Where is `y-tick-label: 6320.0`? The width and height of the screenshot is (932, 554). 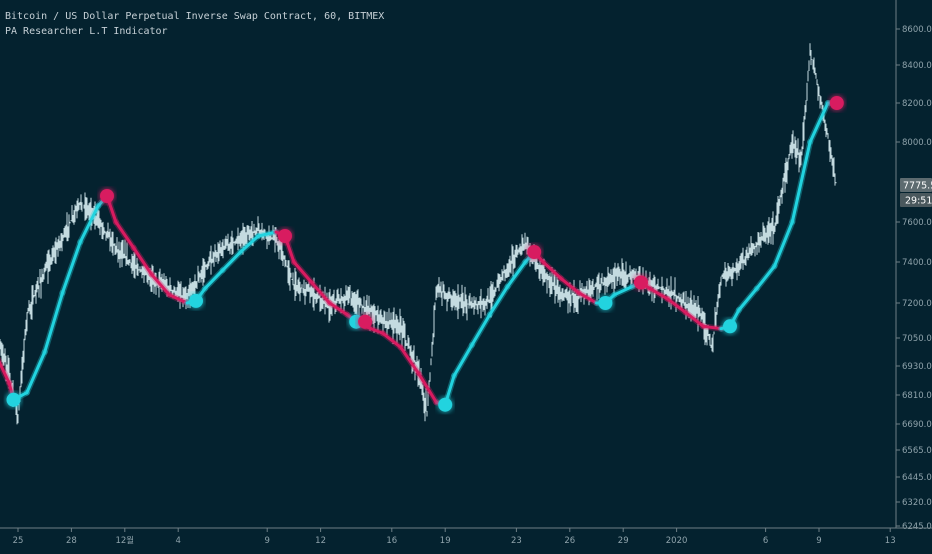
y-tick-label: 6320.0 is located at coordinates (917, 503).